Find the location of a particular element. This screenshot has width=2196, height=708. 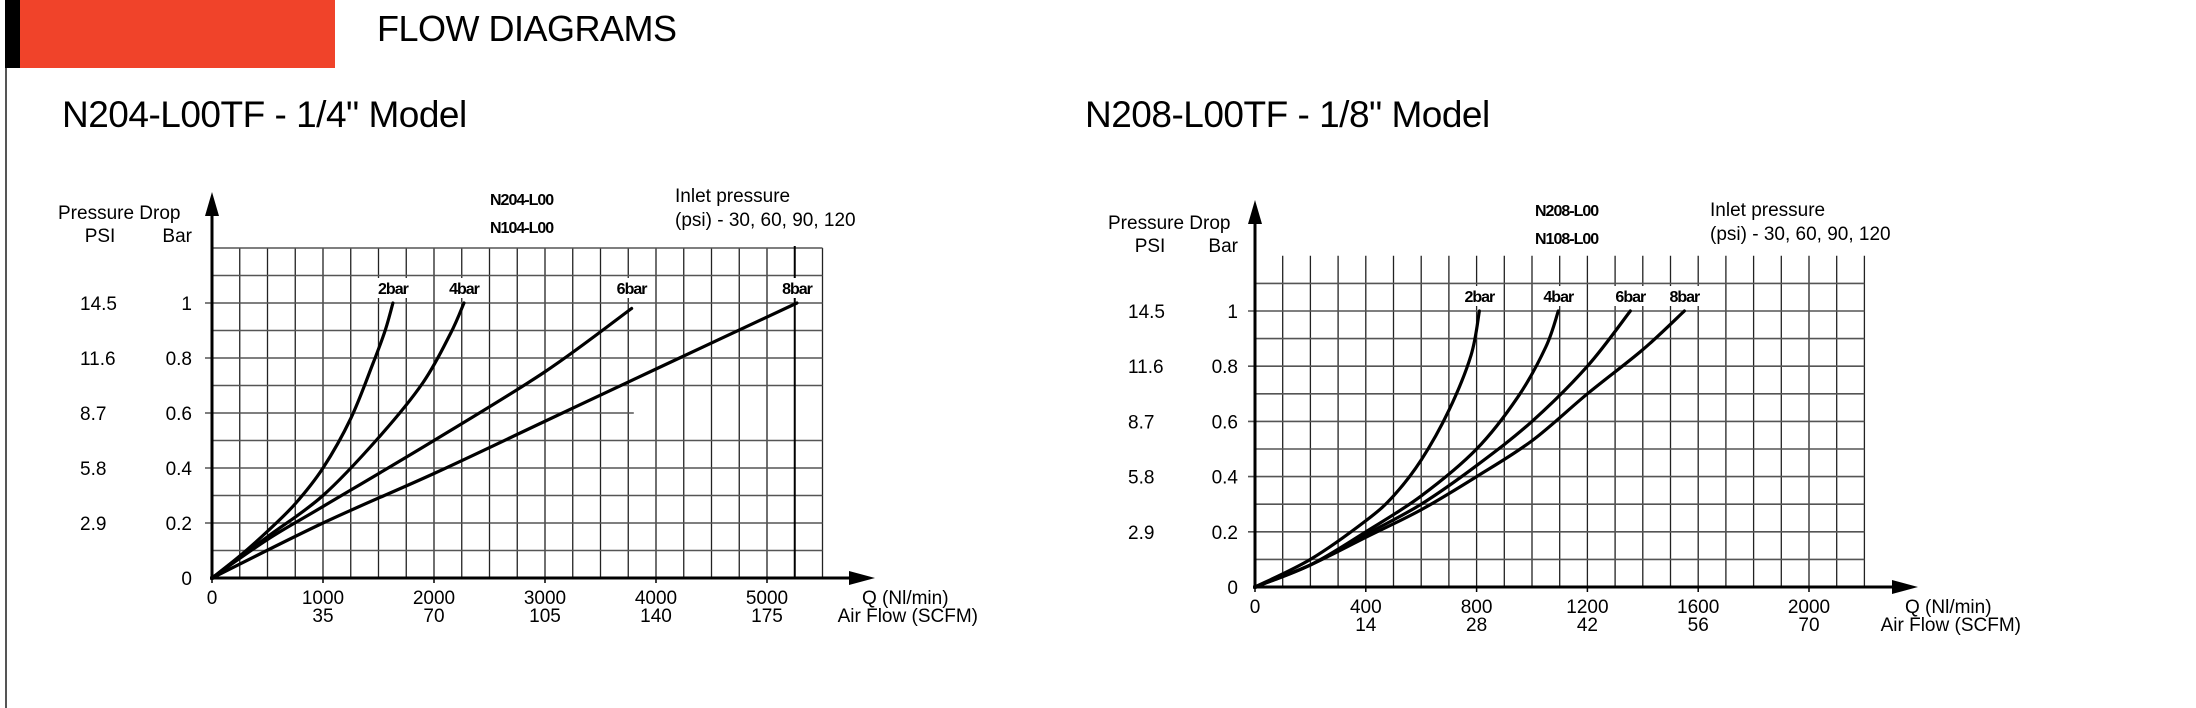

header-black-bar is located at coordinates (12, 34).